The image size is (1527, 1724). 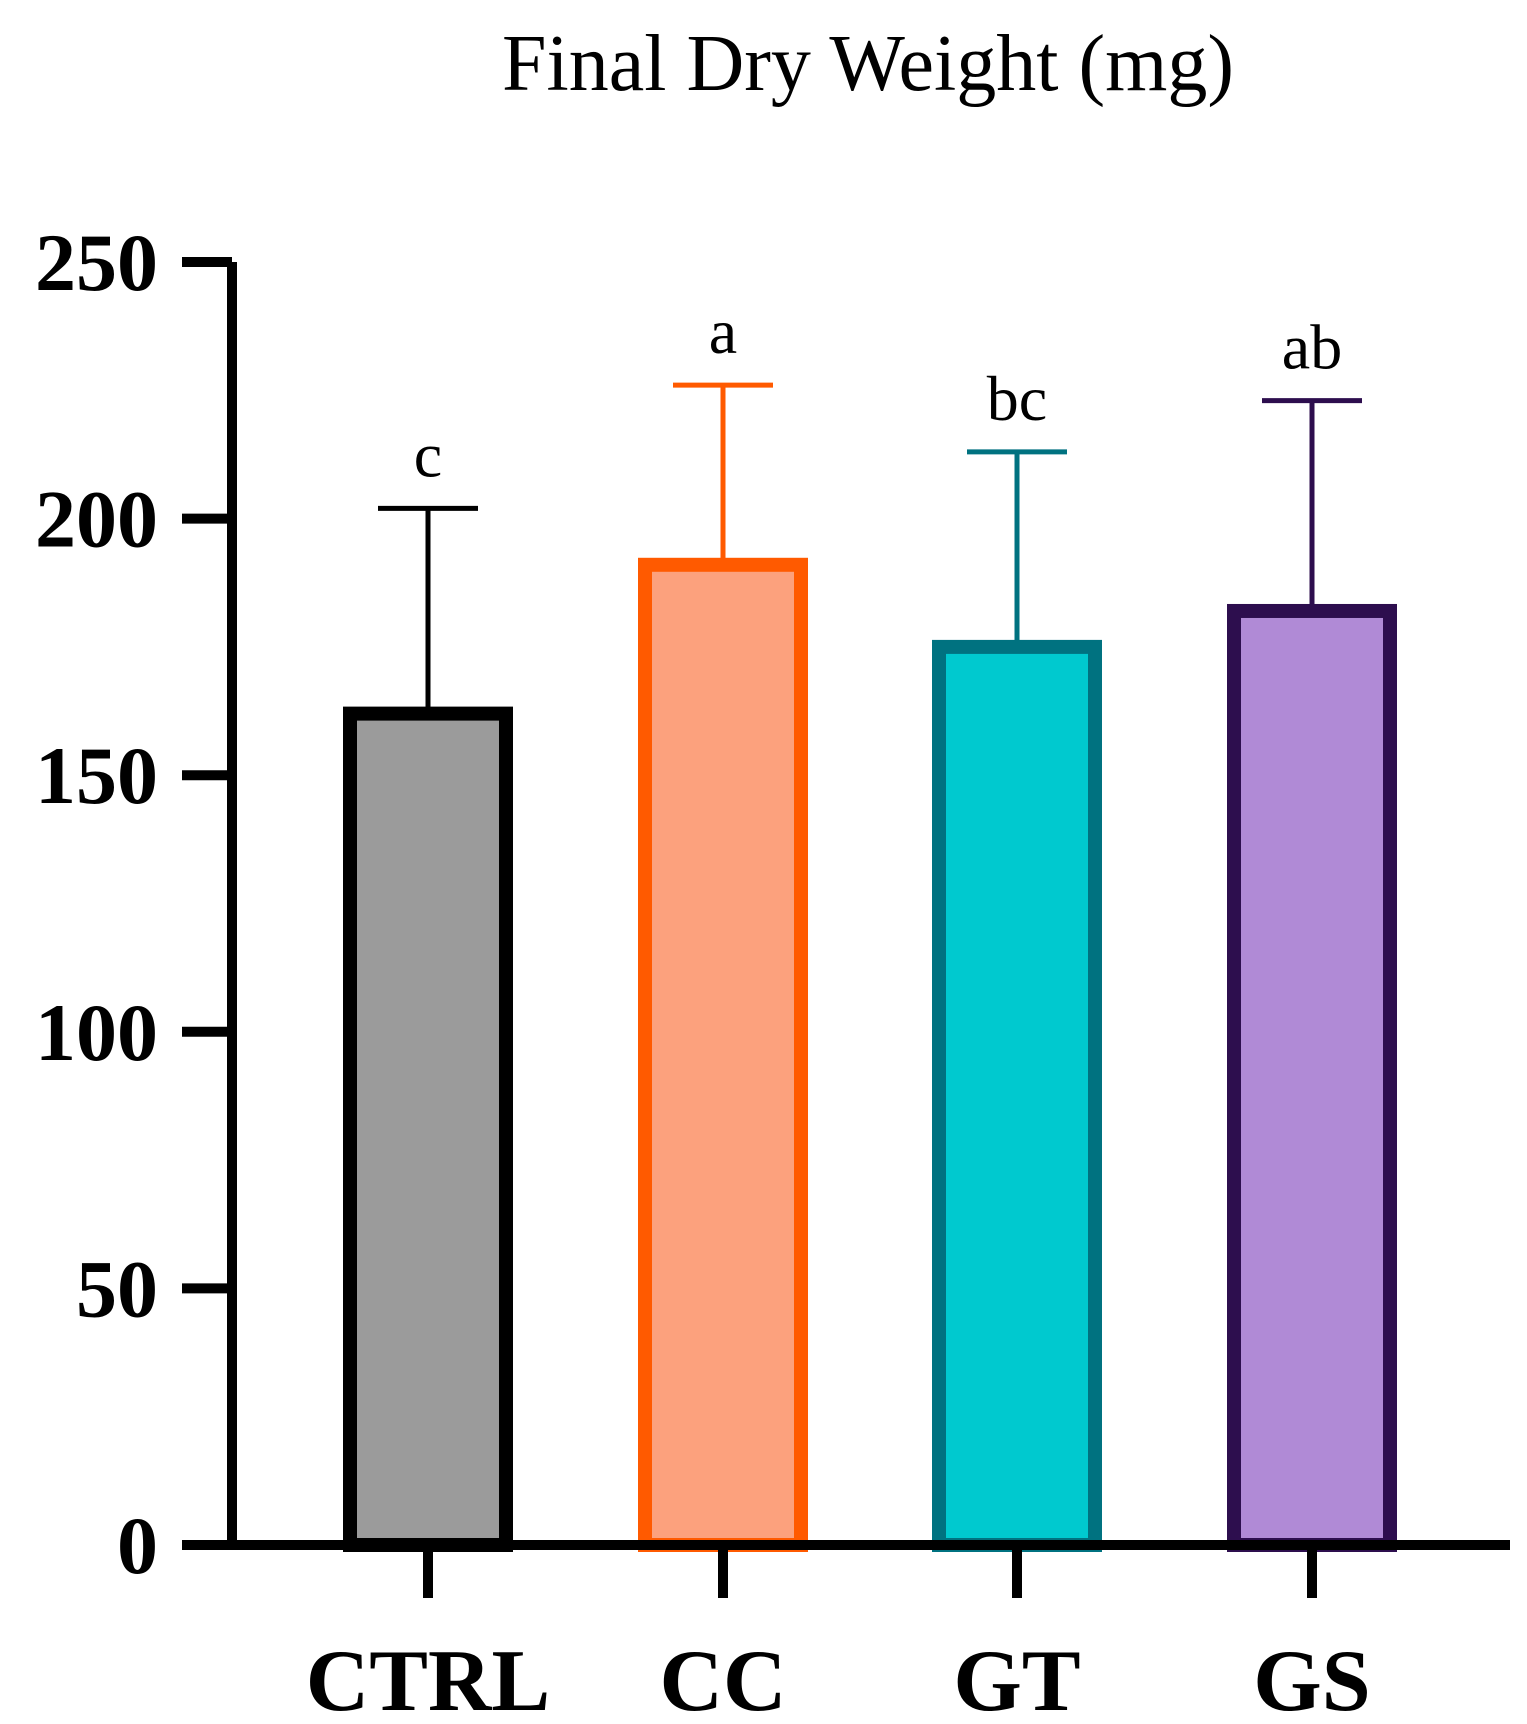 I want to click on bar-gs, so click(x=1312, y=1077).